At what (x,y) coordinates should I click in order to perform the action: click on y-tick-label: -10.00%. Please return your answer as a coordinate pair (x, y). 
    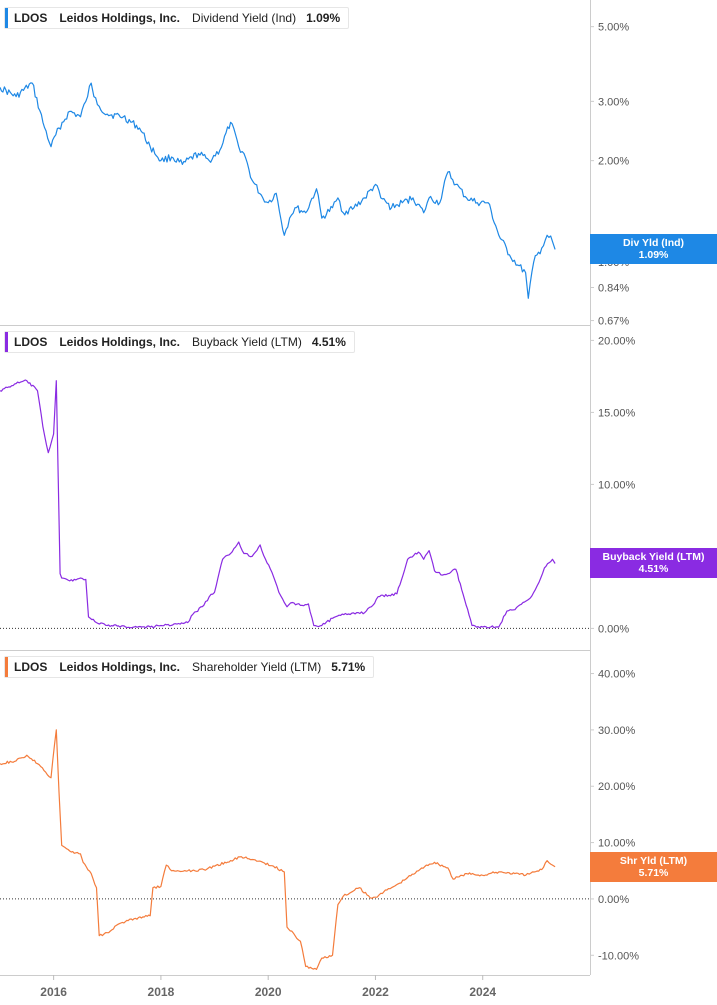
    Looking at the image, I should click on (618, 956).